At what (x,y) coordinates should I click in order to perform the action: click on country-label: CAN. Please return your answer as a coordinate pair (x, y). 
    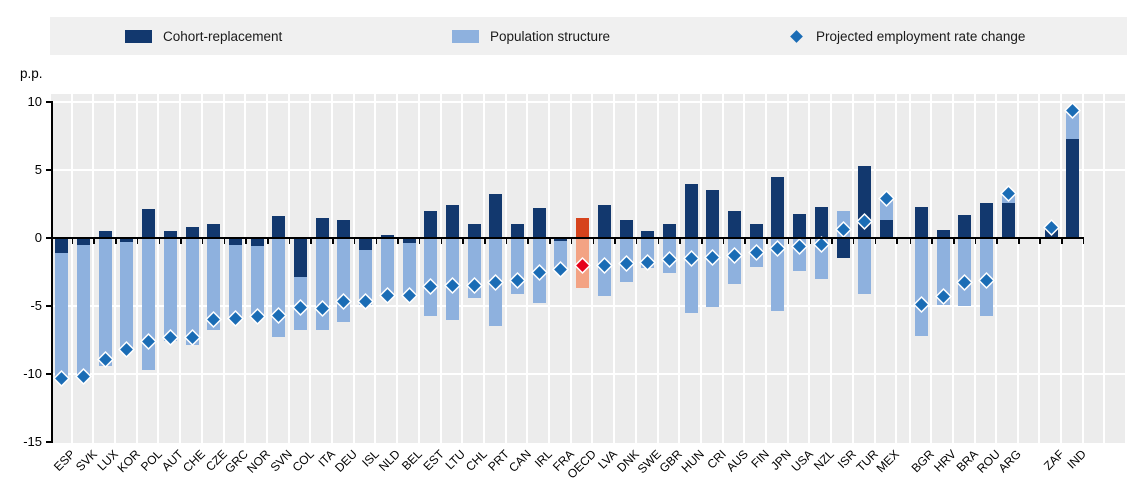
    Looking at the image, I should click on (519, 461).